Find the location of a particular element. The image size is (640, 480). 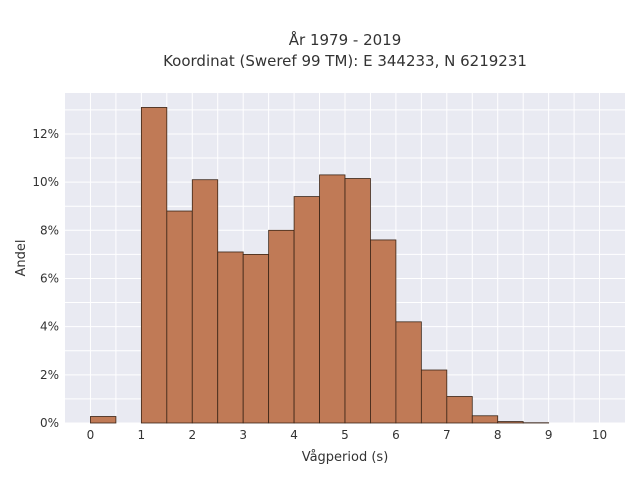

y-axis-label: Andel is located at coordinates (21, 258).